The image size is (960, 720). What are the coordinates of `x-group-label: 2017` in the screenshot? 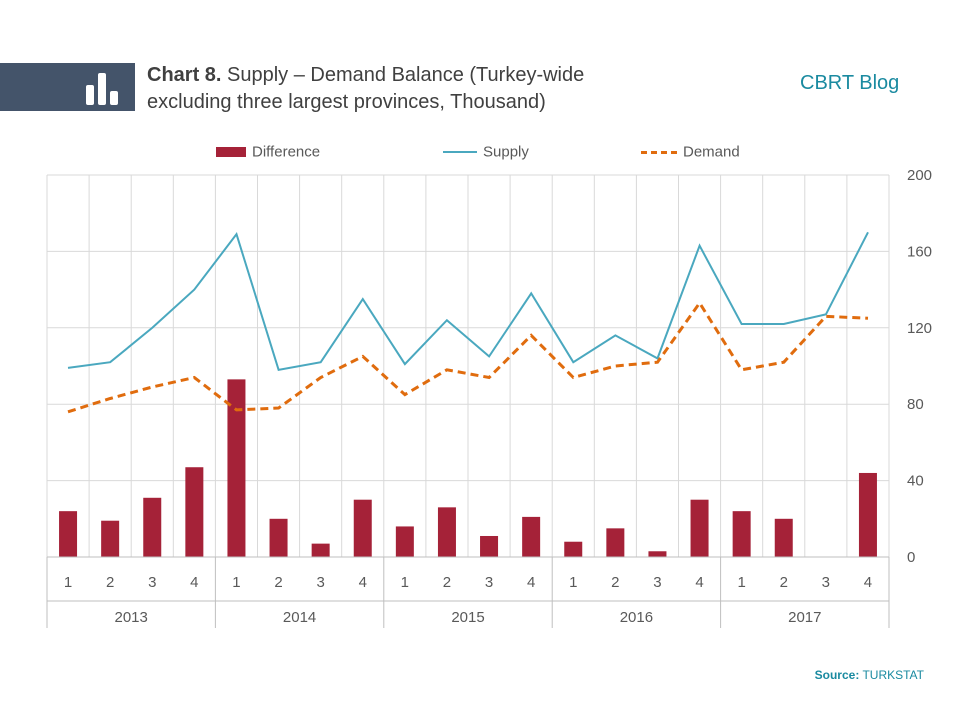 It's located at (804, 617).